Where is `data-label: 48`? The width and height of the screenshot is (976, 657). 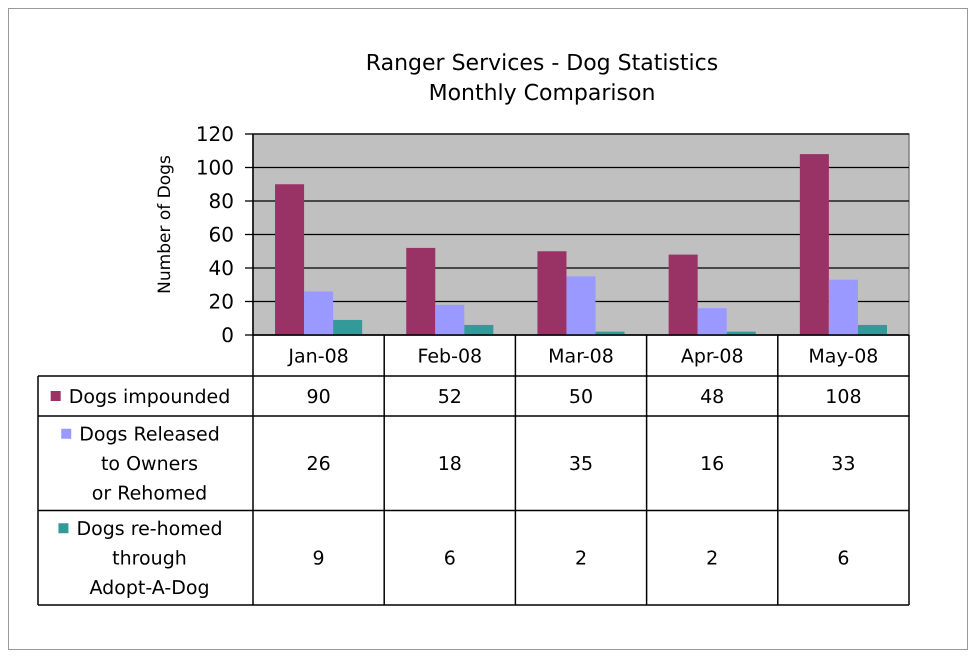 data-label: 48 is located at coordinates (712, 397).